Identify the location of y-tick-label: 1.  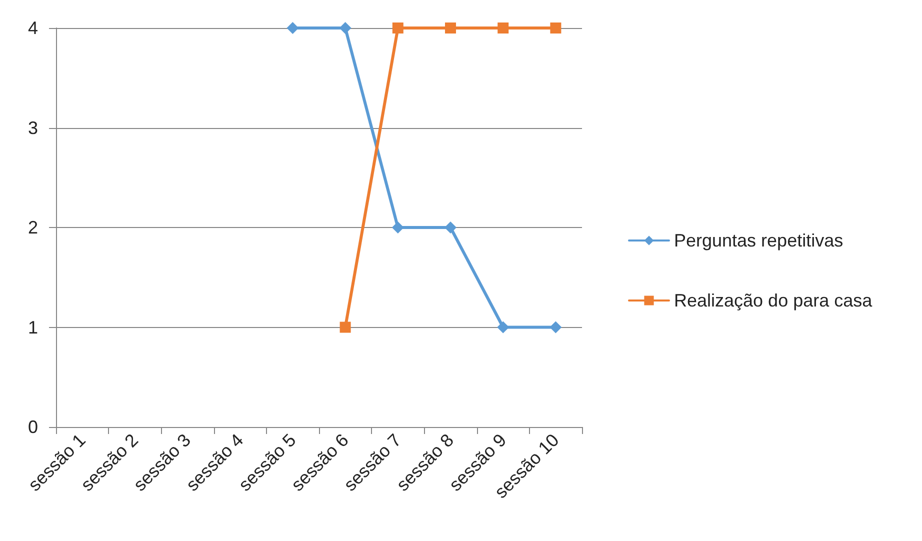
(33, 327).